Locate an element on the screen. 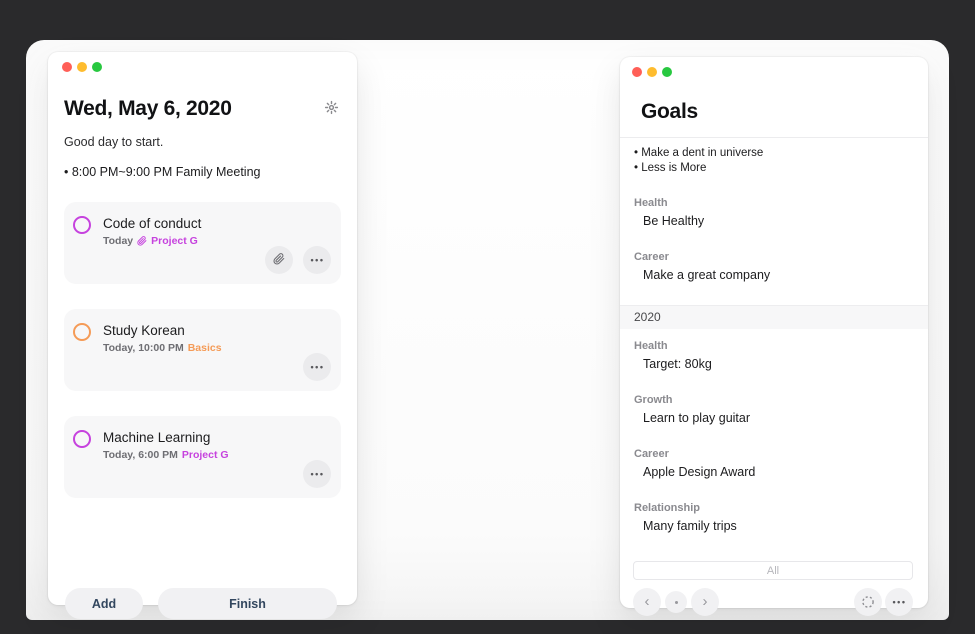 The image size is (975, 634). paperclip-icon is located at coordinates (279, 260).